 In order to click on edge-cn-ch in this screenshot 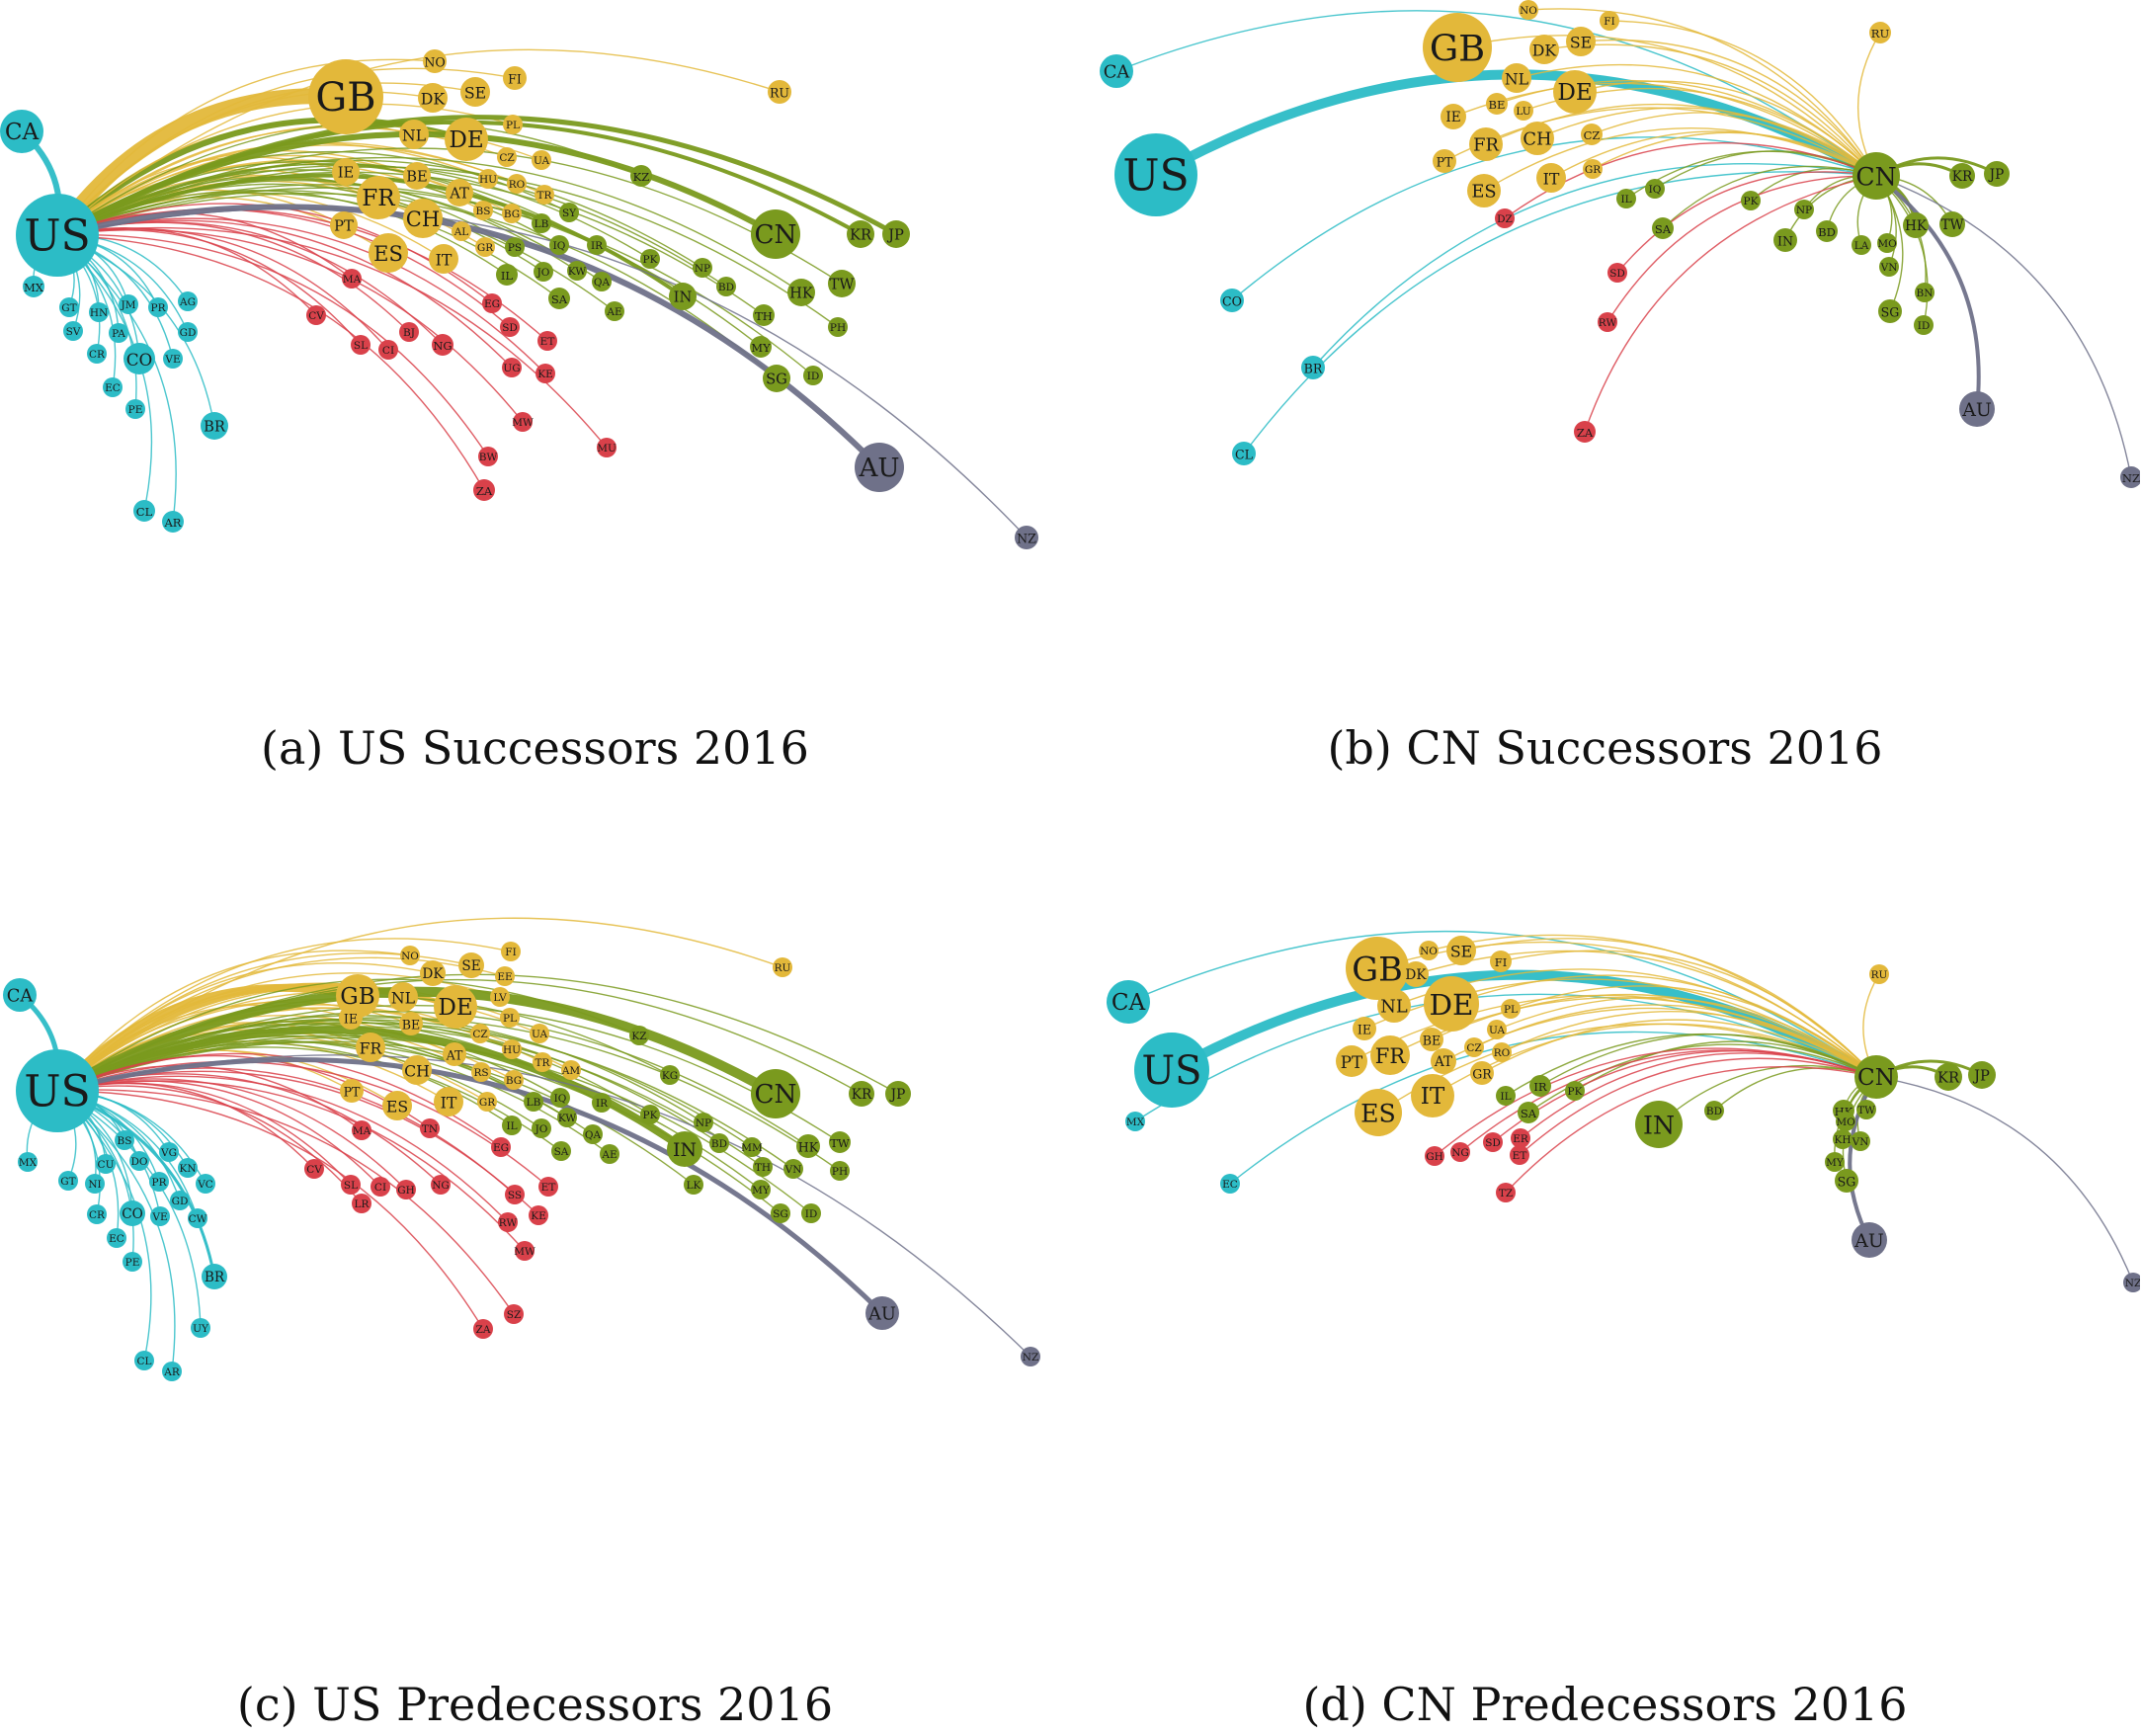, I will do `click(1706, 142)`.